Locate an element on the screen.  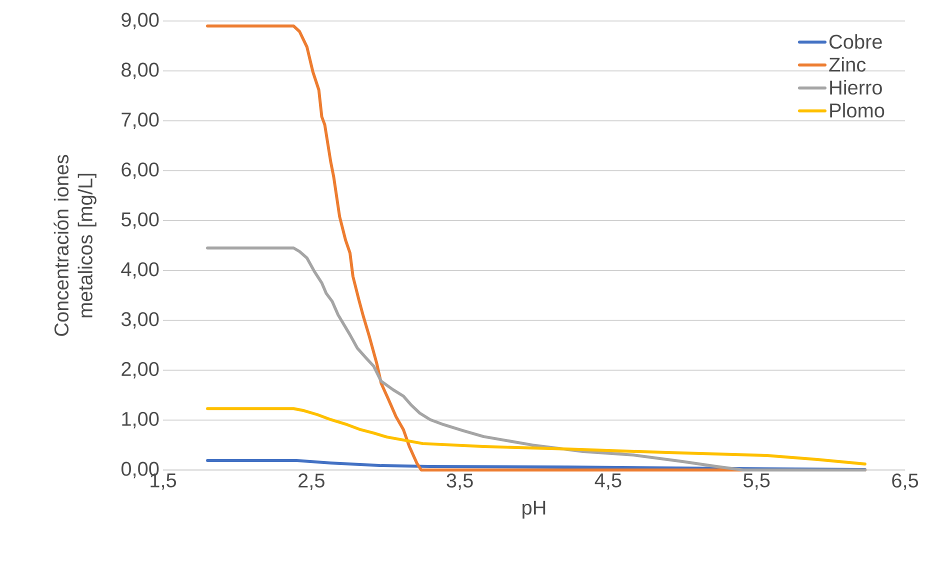
y-tick-label: 7,00 is located at coordinates (140, 121).